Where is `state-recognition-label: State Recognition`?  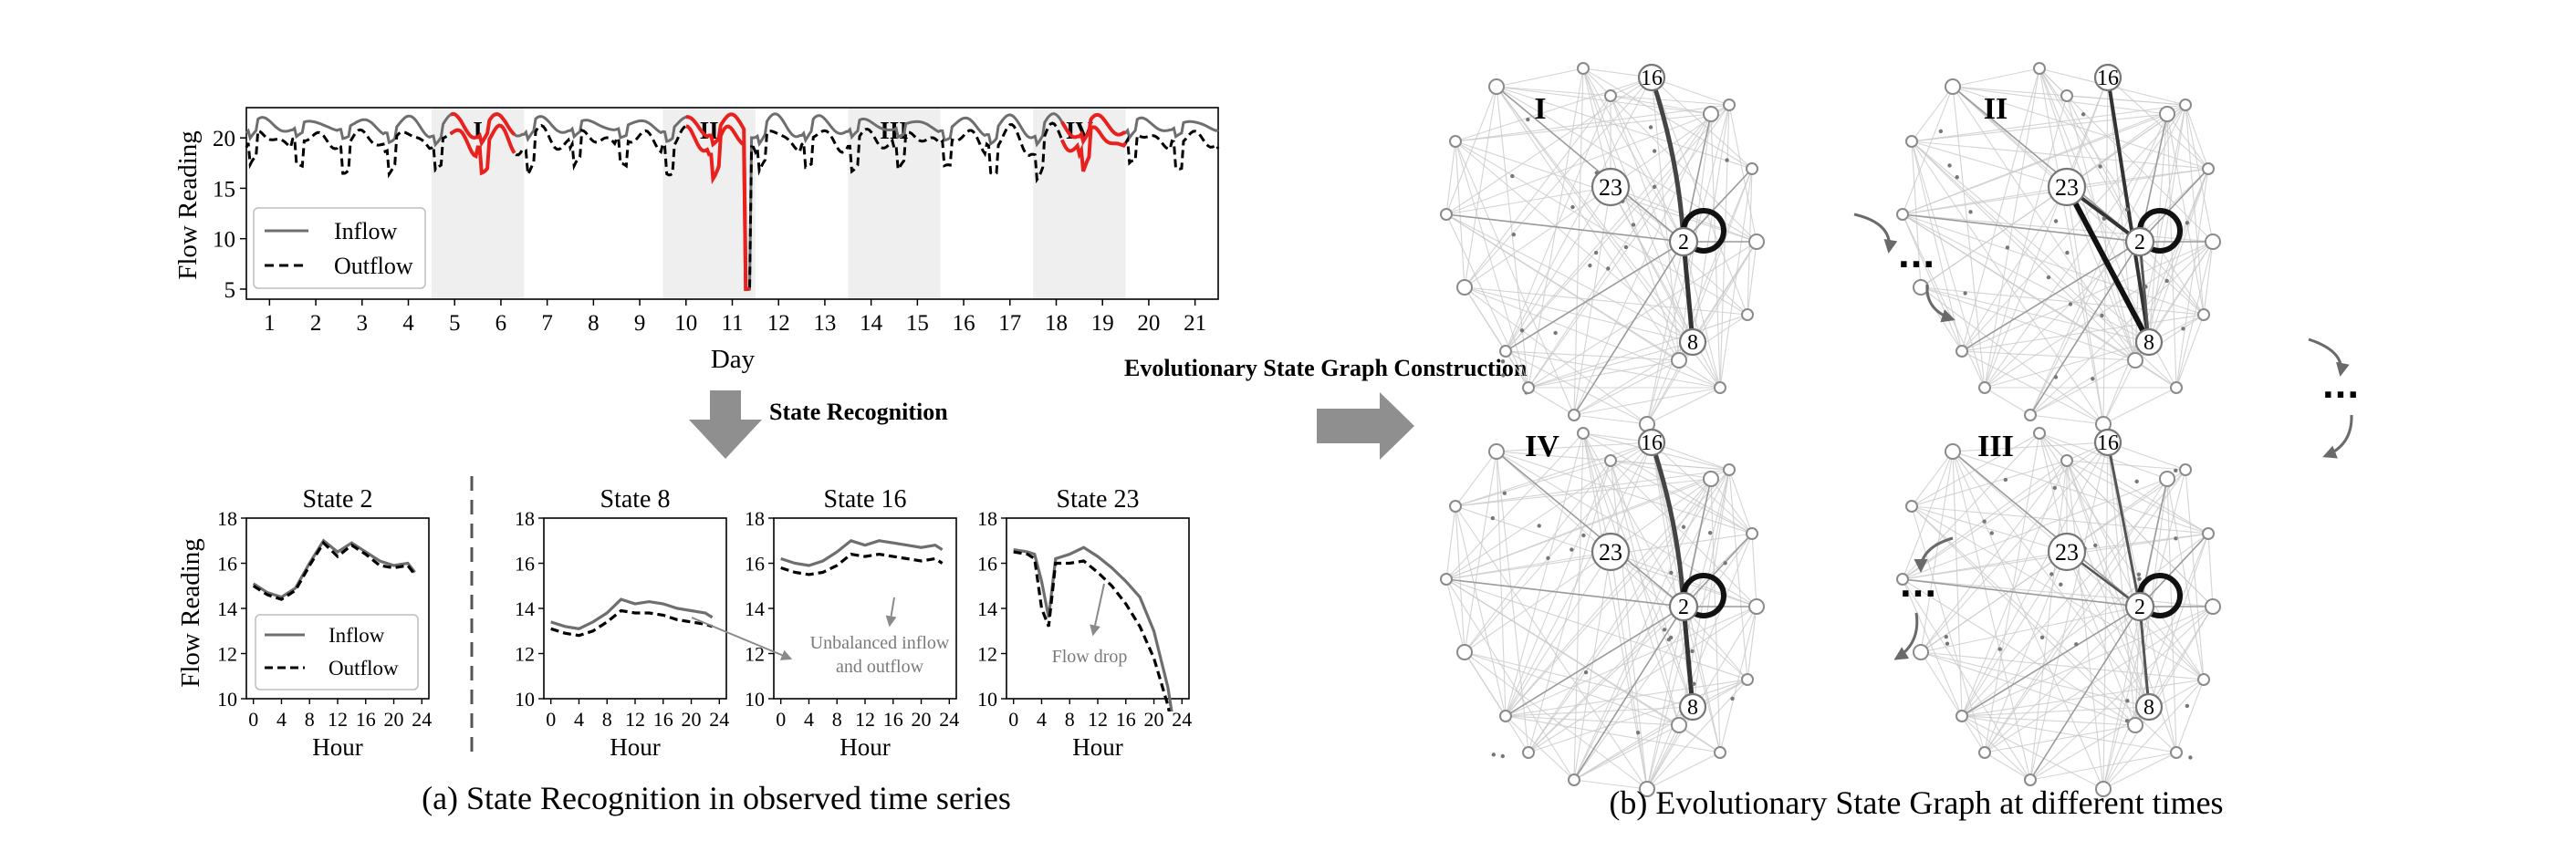
state-recognition-label: State Recognition is located at coordinates (858, 412).